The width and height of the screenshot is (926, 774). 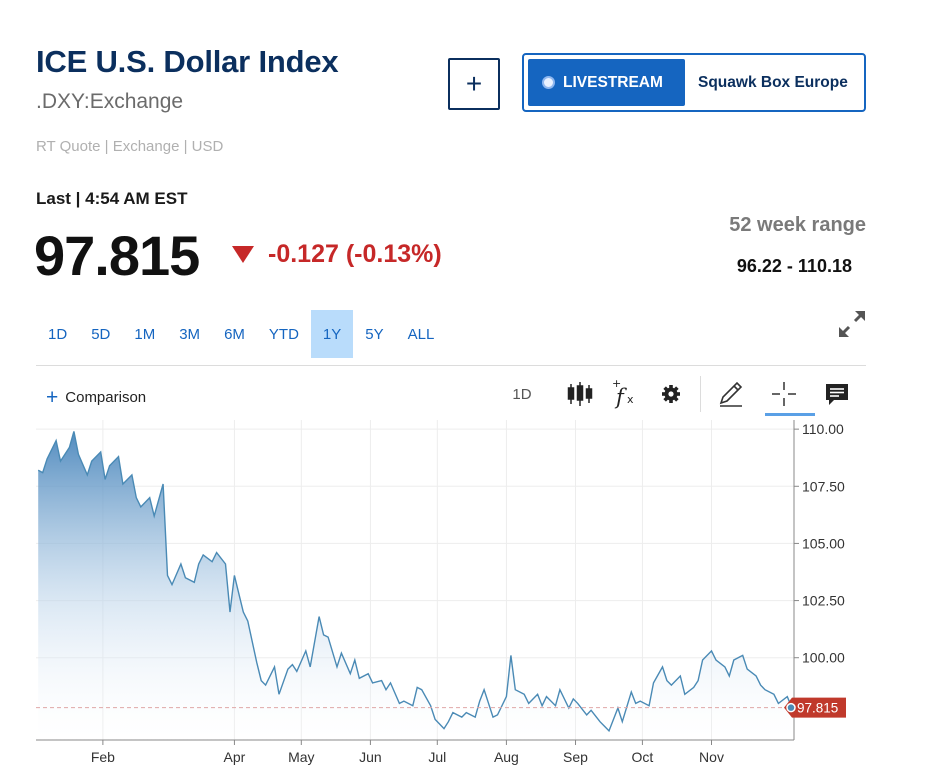 I want to click on last-price-marker, so click(x=791, y=707).